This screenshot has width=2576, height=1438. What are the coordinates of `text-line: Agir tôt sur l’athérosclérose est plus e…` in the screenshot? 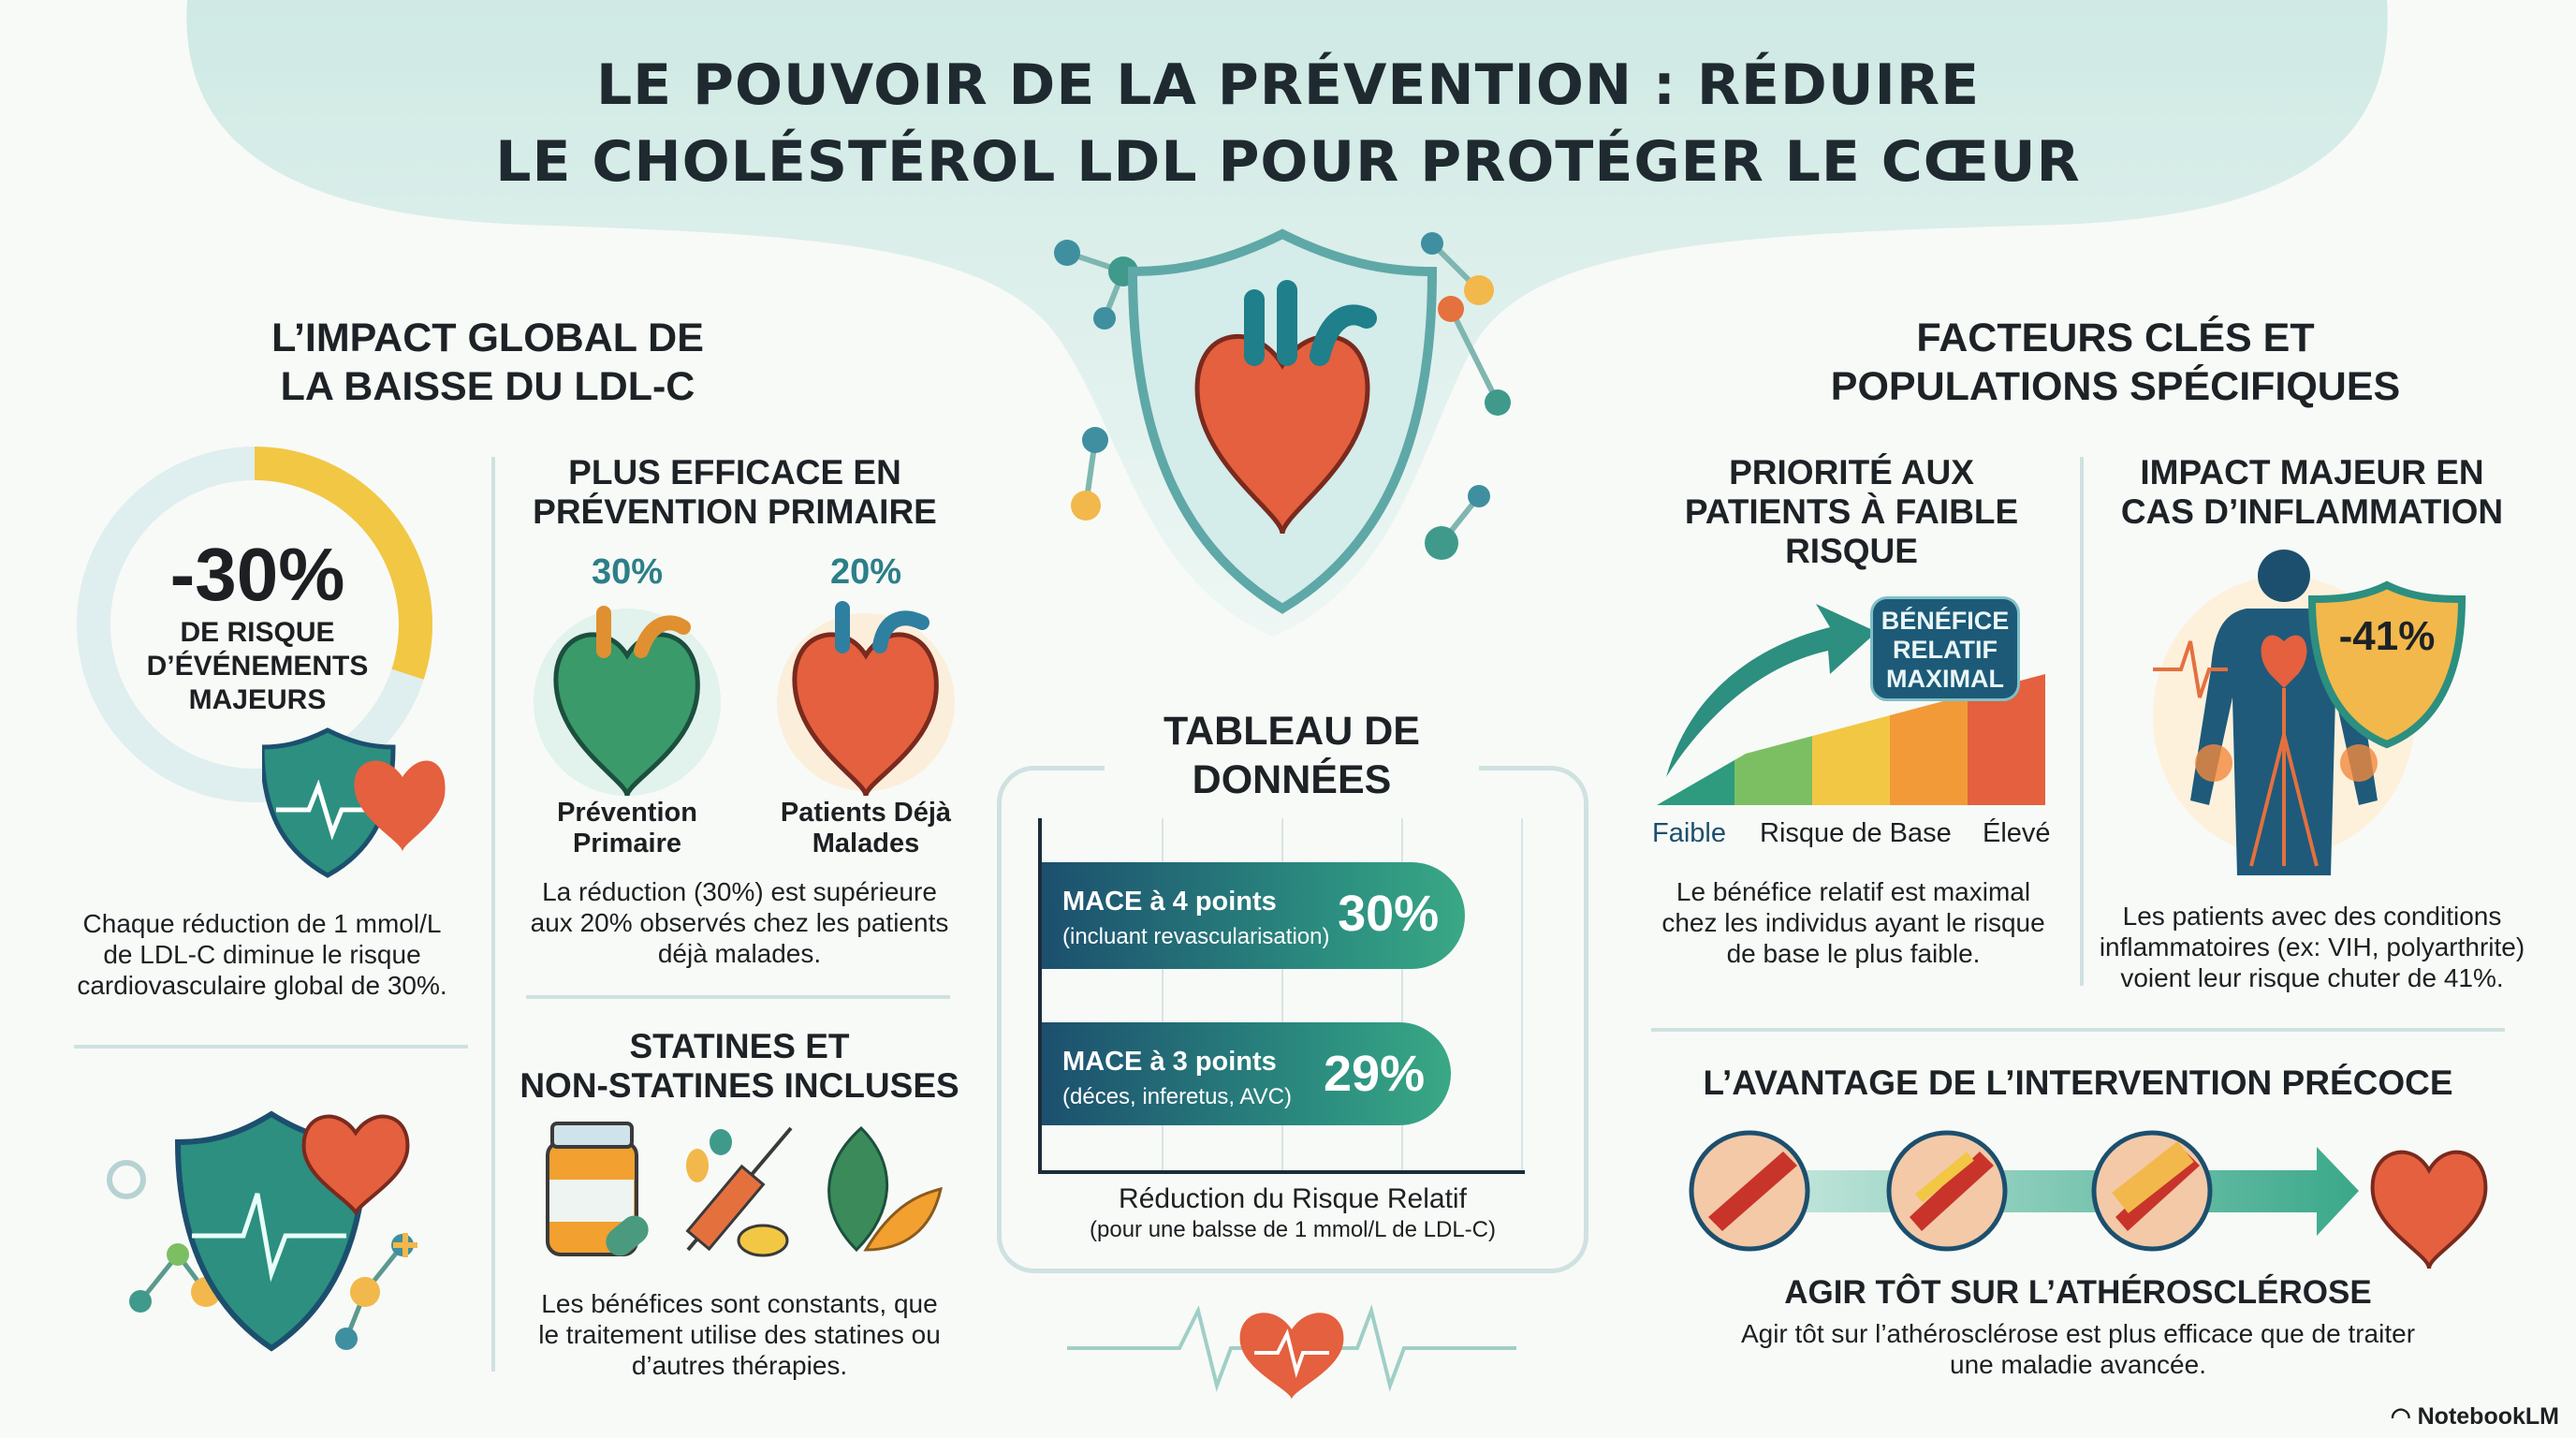 It's located at (2078, 1333).